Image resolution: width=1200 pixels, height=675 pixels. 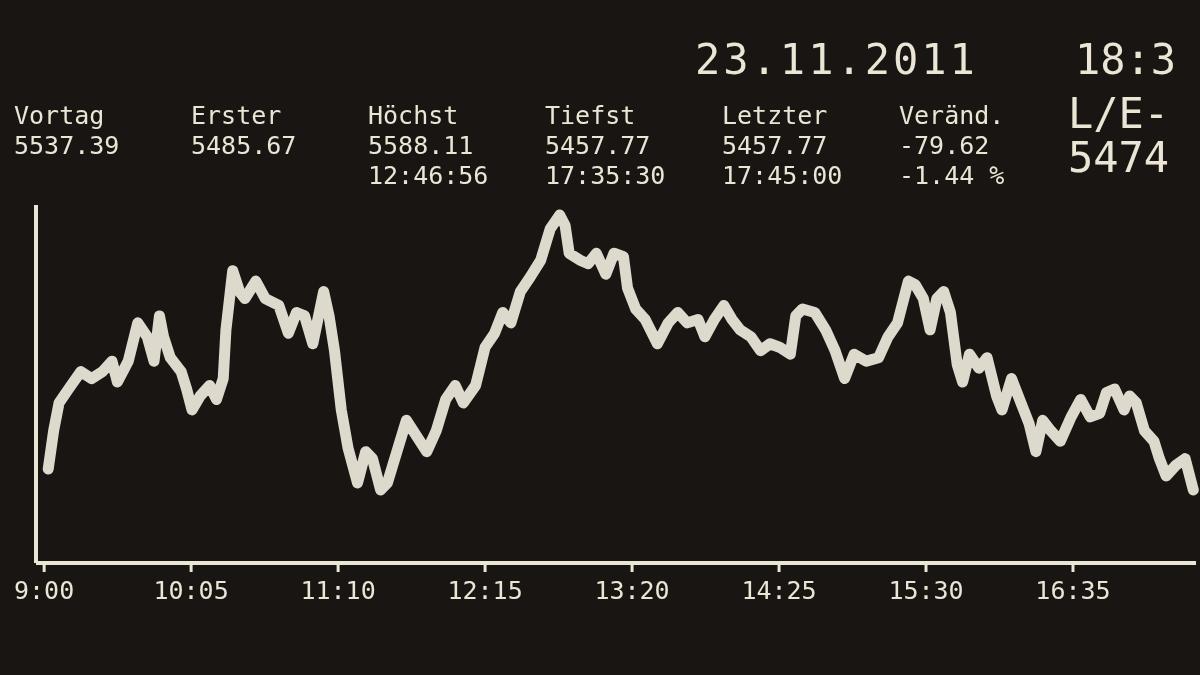 I want to click on x-tick-label: 10:05, so click(x=191, y=590).